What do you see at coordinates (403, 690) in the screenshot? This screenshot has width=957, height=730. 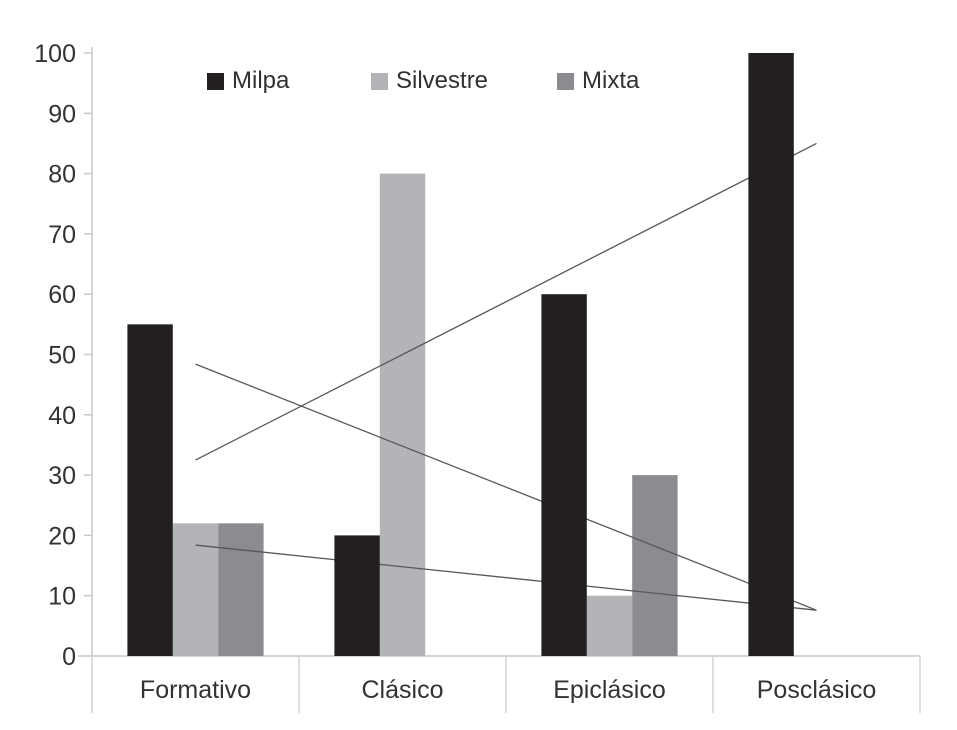 I see `category-label: Clásico` at bounding box center [403, 690].